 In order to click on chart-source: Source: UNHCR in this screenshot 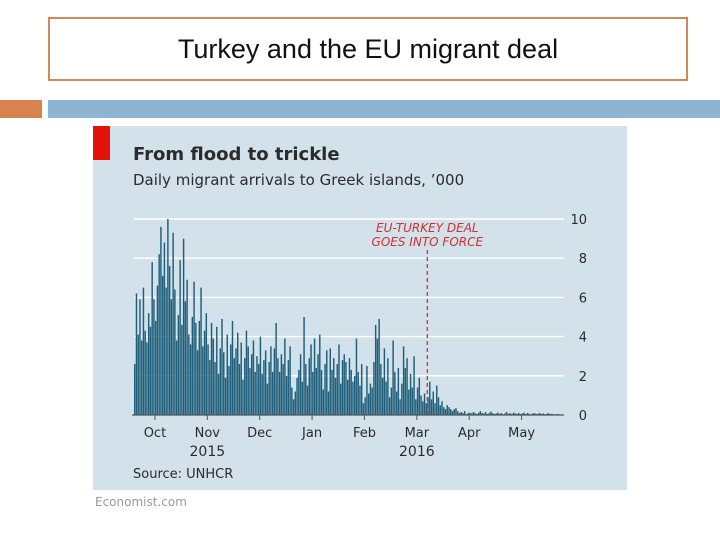, I will do `click(183, 474)`.